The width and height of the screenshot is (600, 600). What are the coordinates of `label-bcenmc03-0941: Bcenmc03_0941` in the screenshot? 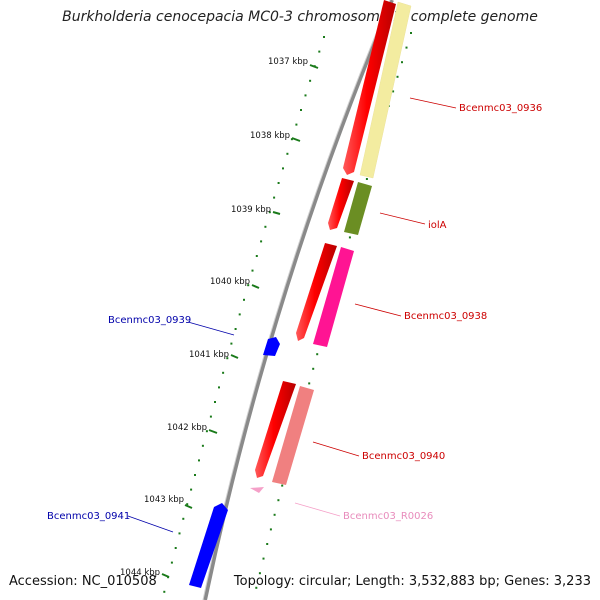 It's located at (88, 516).